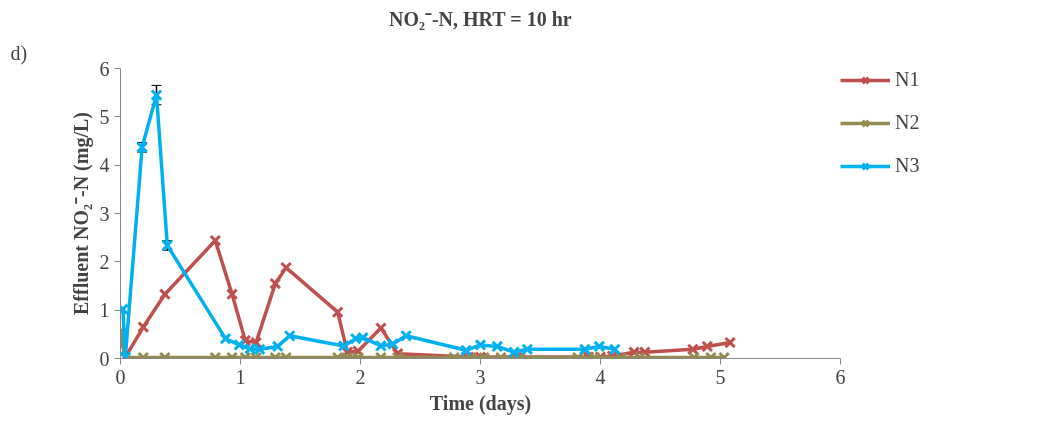 Image resolution: width=1048 pixels, height=444 pixels. What do you see at coordinates (104, 116) in the screenshot?
I see `y-tick-label: 5` at bounding box center [104, 116].